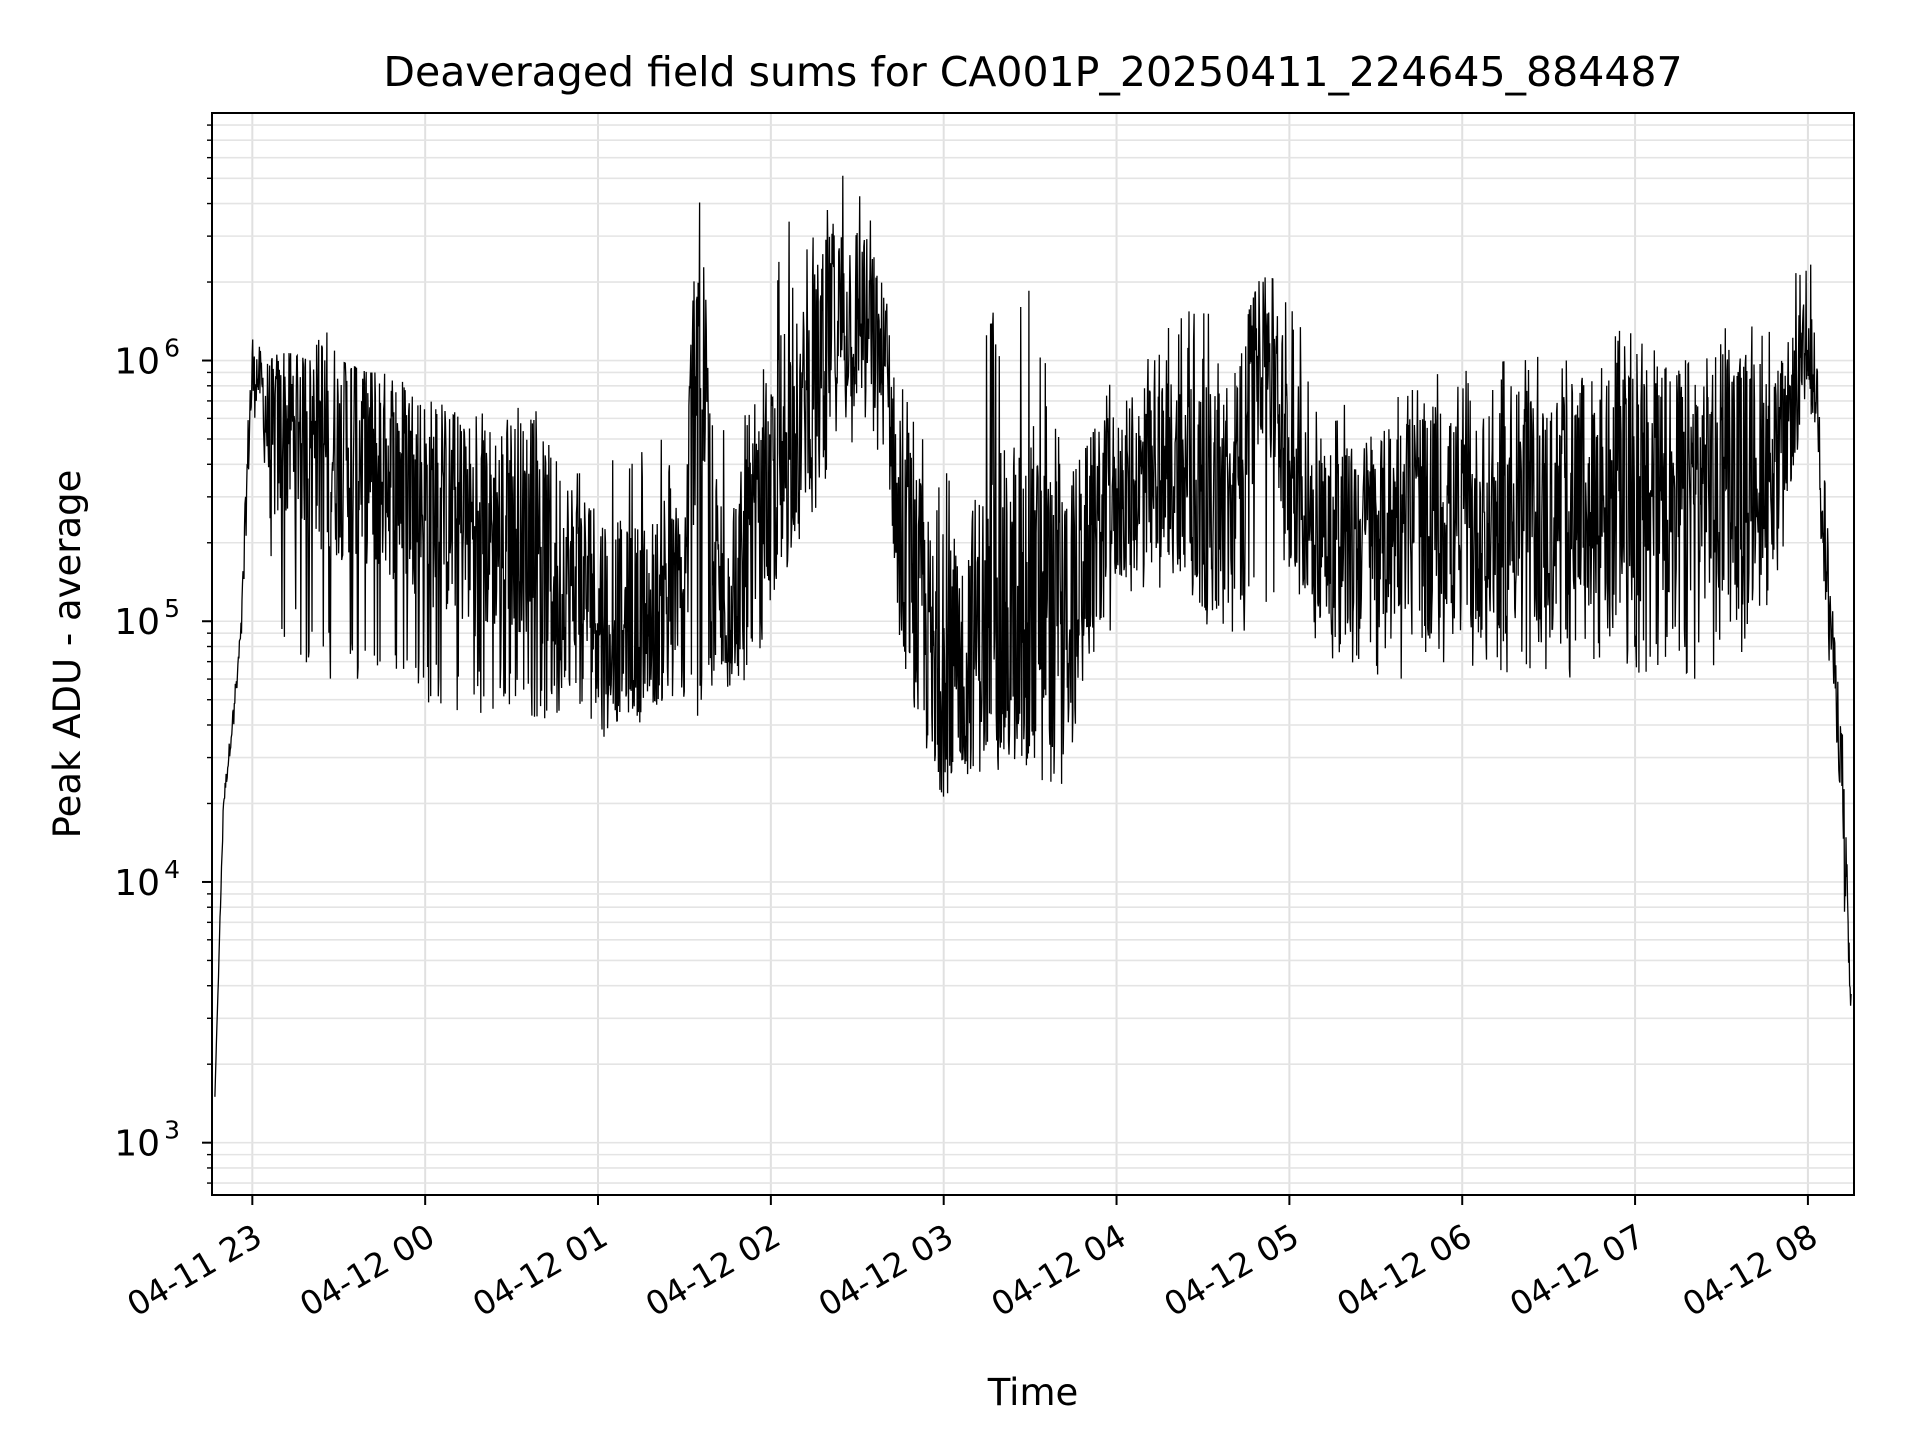  I want to click on y-tick-exponent: 3, so click(172, 1130).